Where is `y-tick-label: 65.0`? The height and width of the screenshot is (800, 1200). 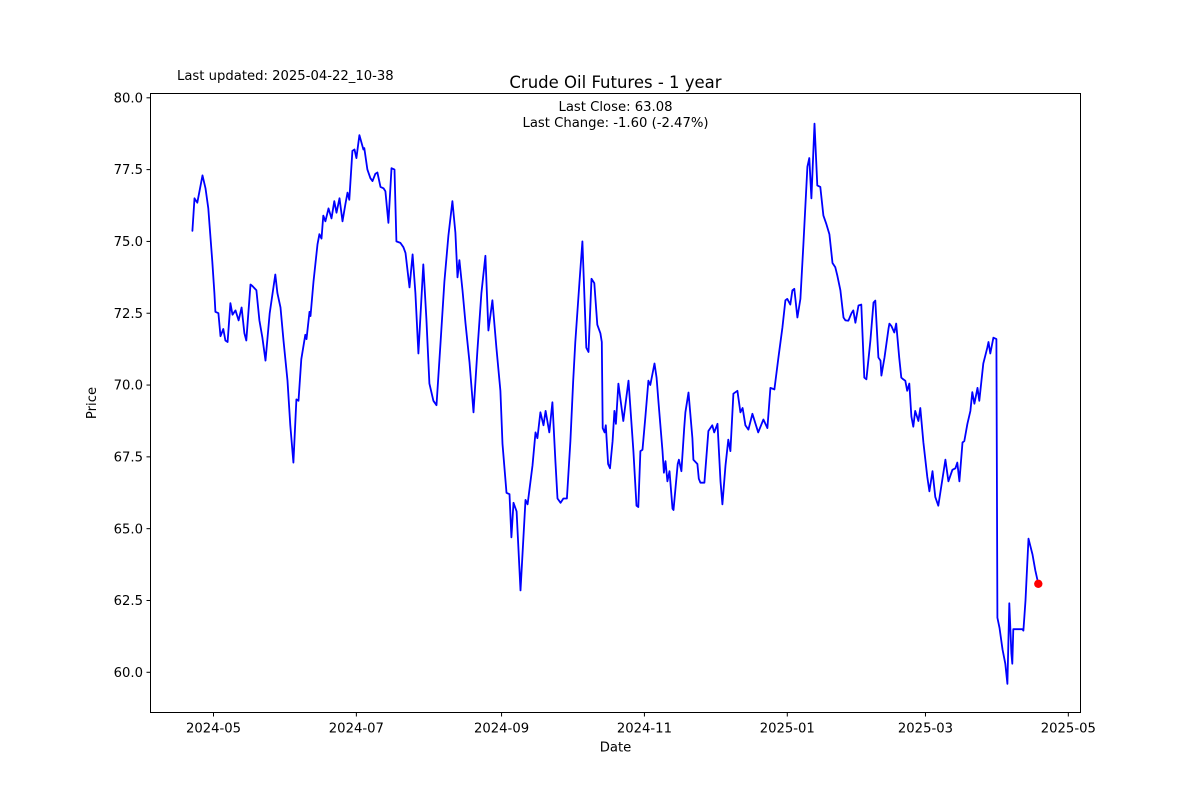
y-tick-label: 65.0 is located at coordinates (128, 529).